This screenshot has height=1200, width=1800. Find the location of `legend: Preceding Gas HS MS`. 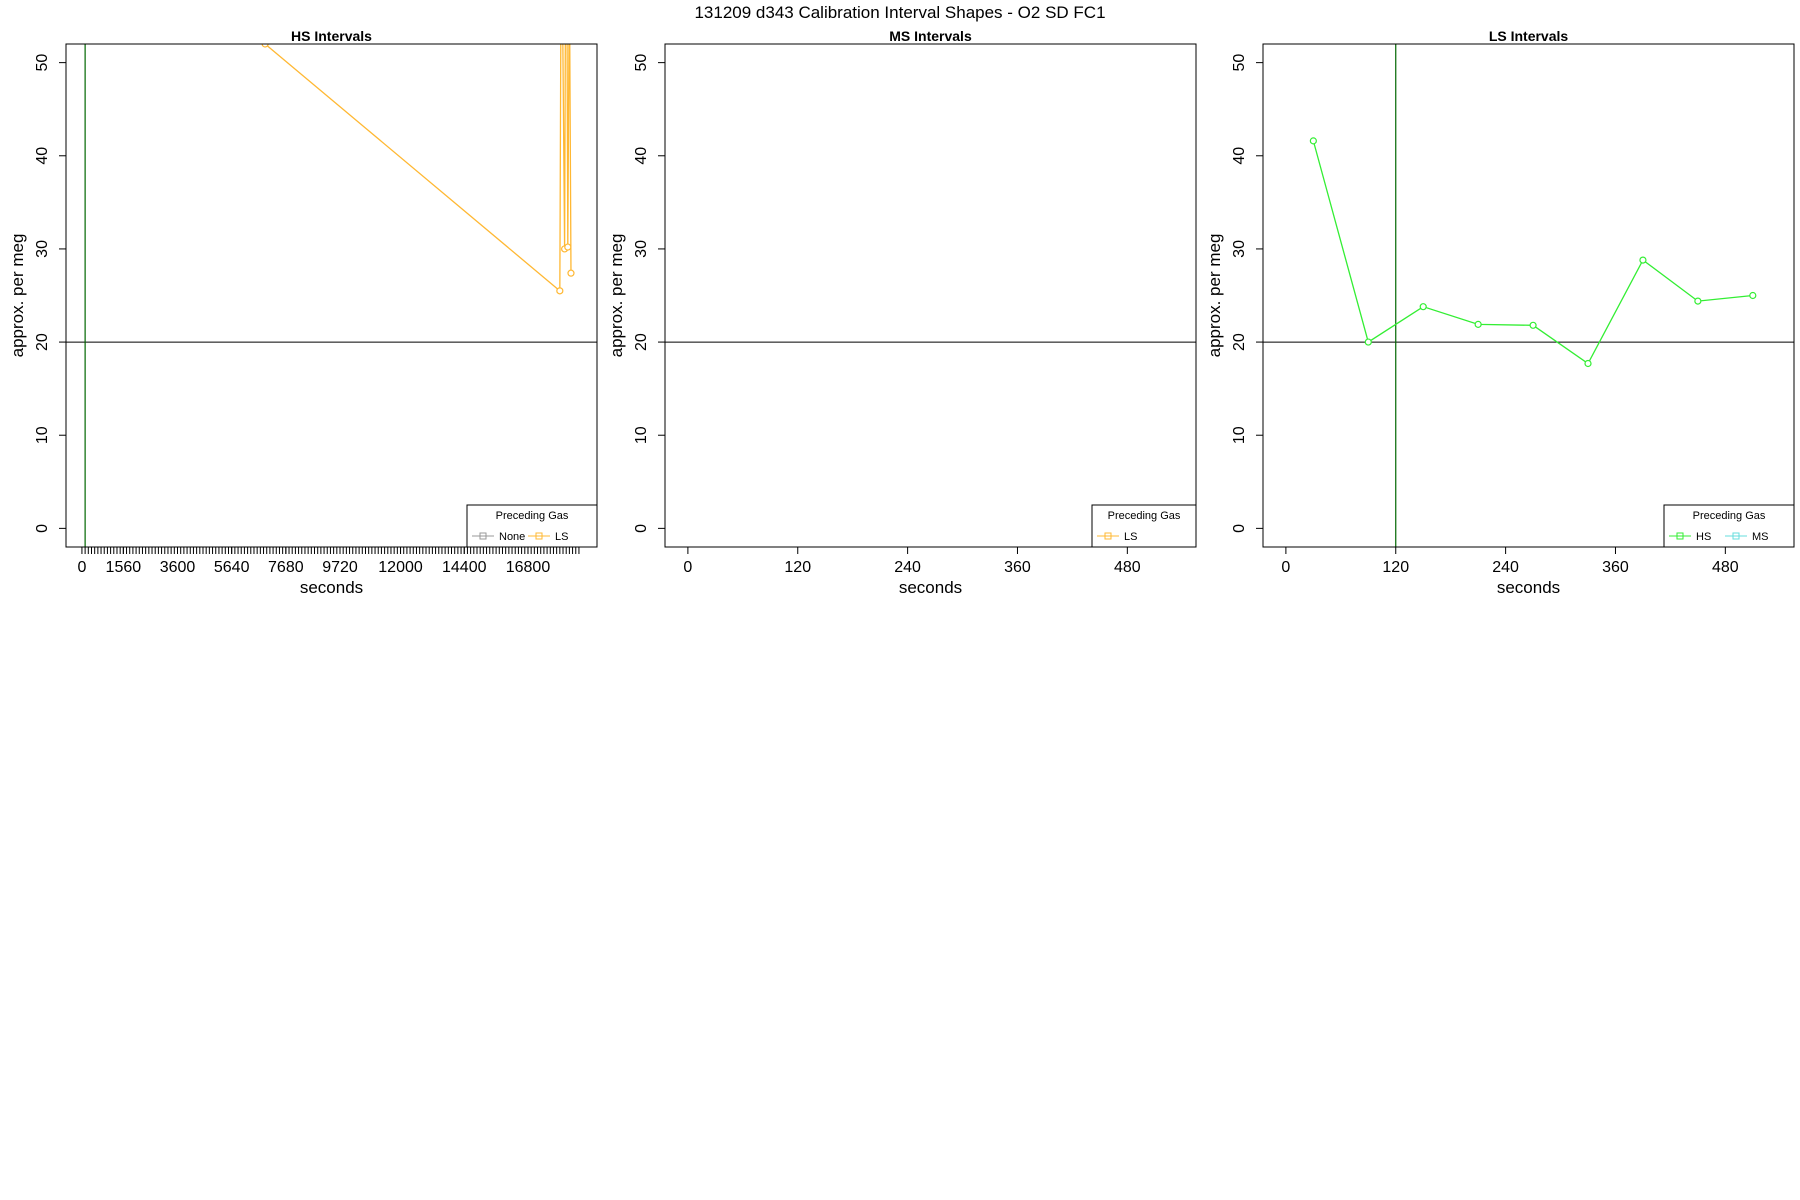

legend: Preceding Gas HS MS is located at coordinates (1729, 526).